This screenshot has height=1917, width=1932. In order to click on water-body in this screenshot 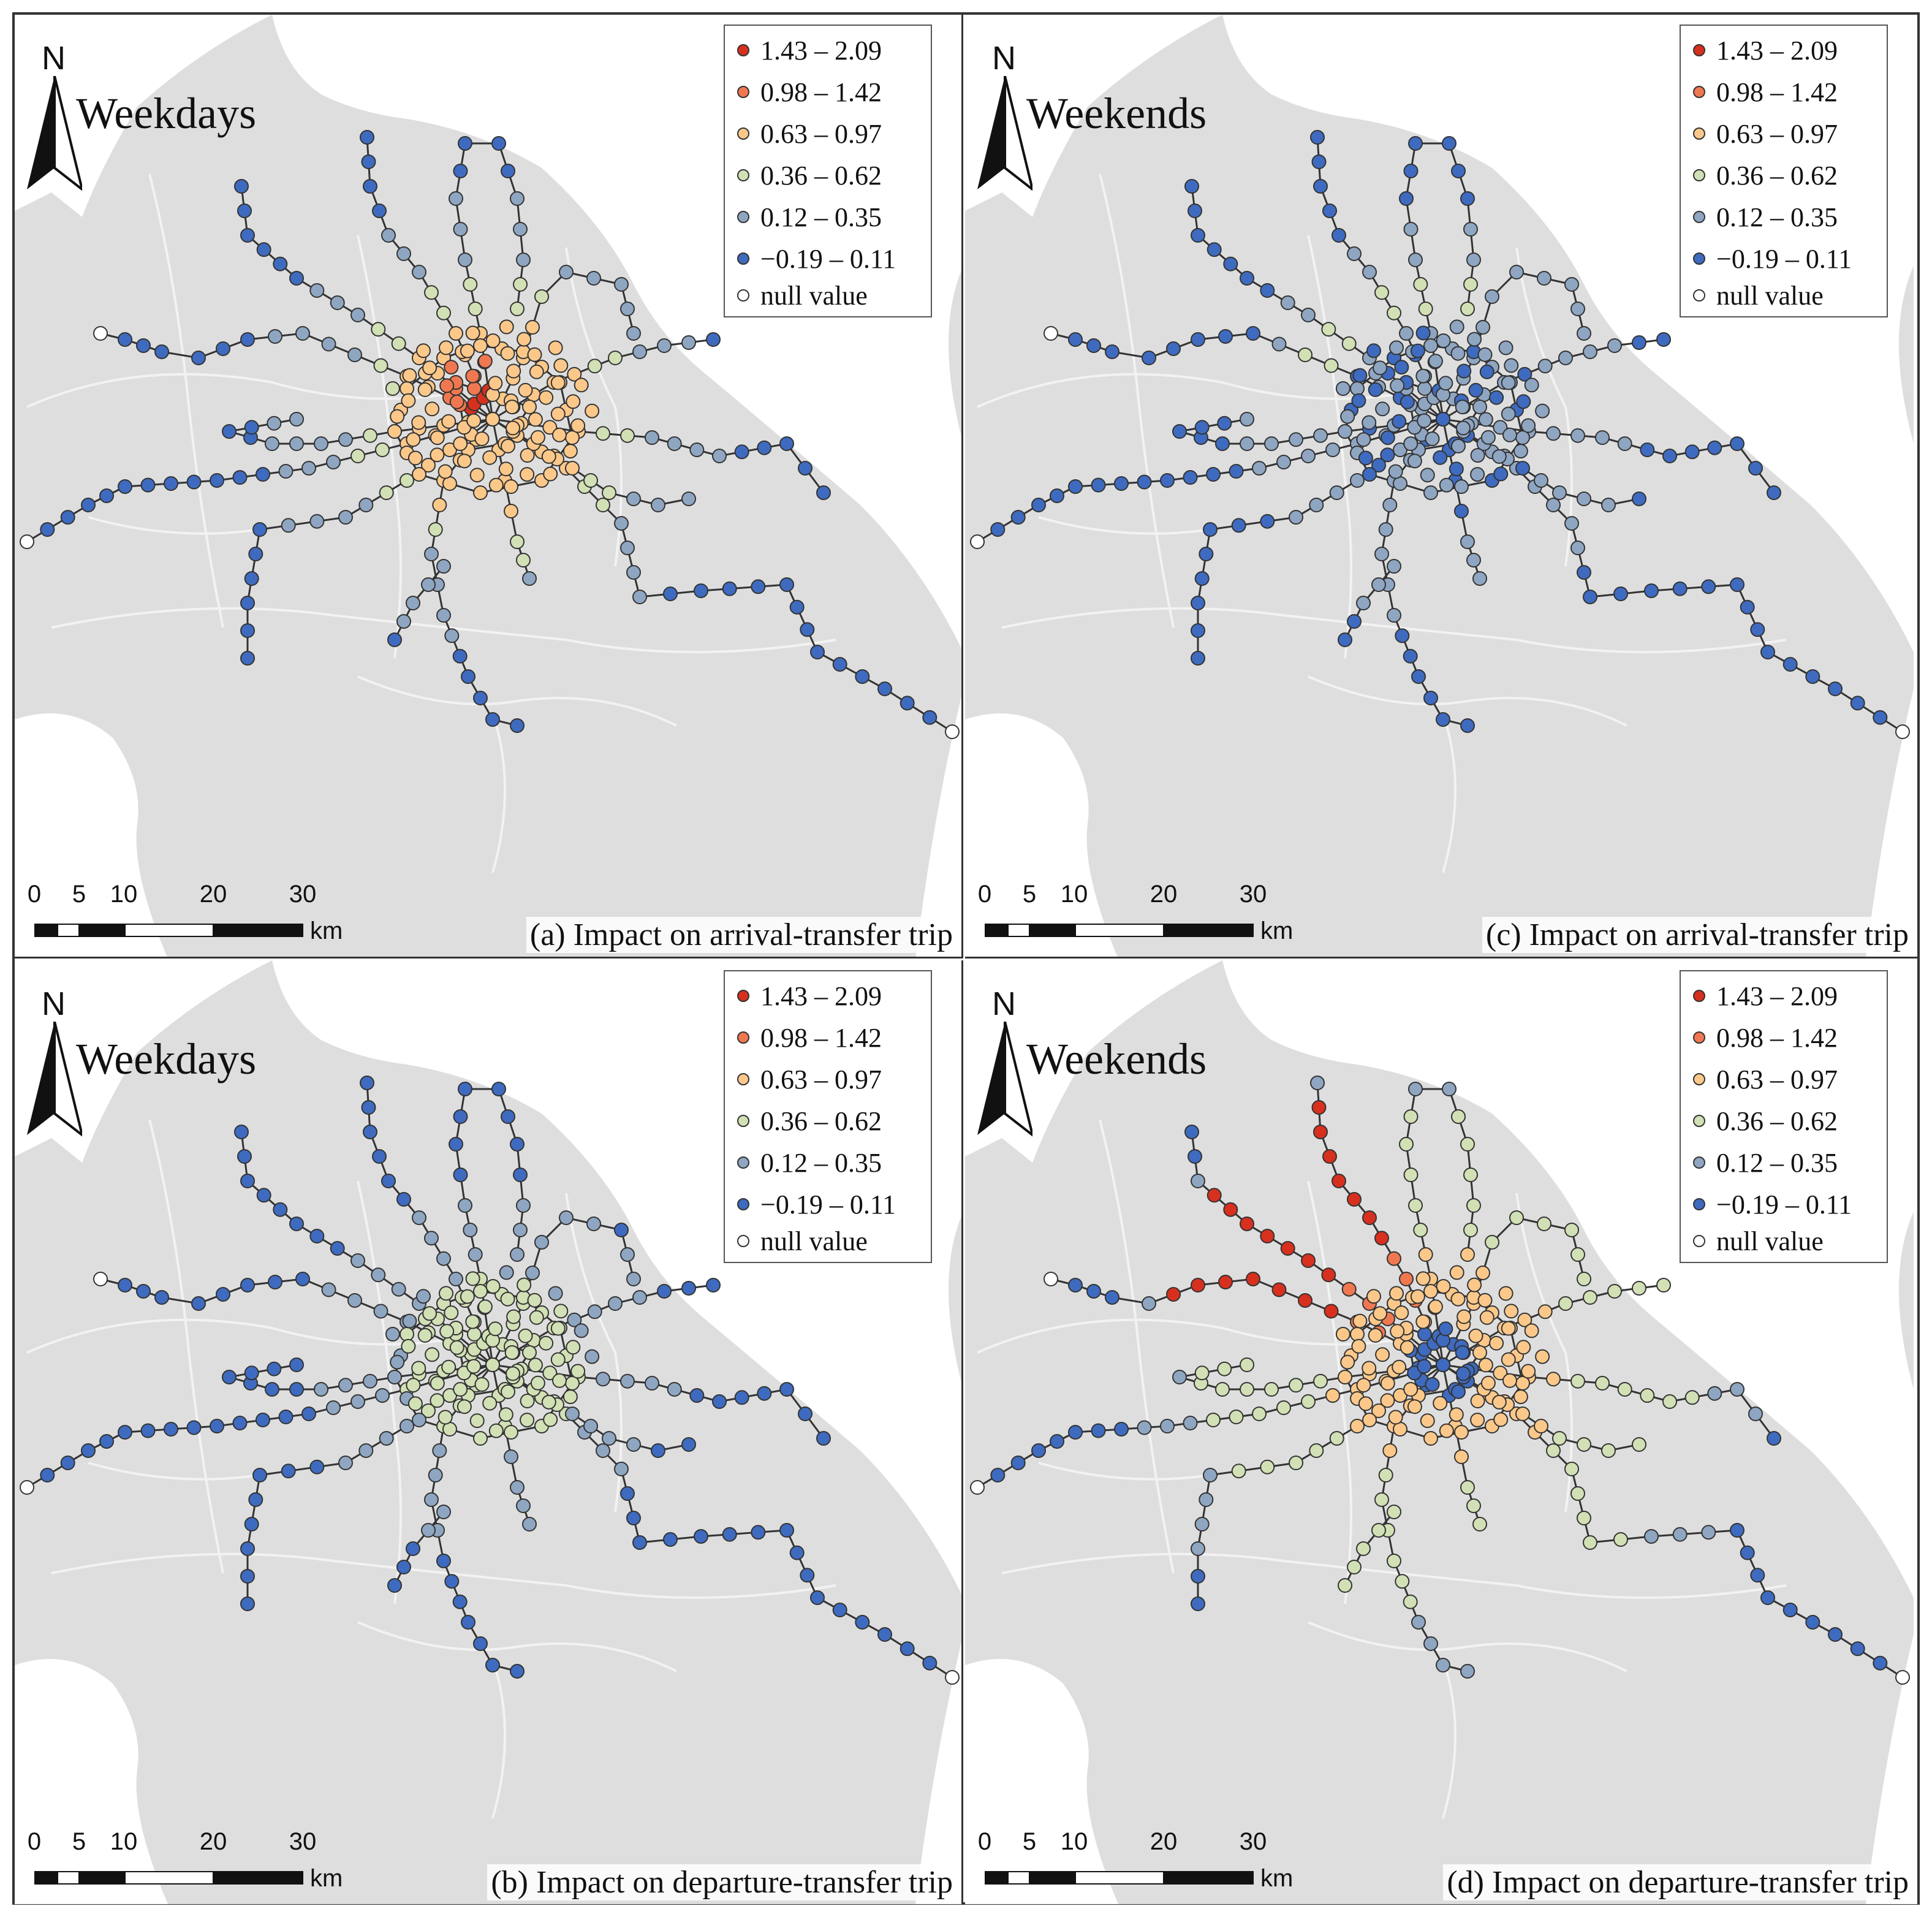, I will do `click(938, 826)`.